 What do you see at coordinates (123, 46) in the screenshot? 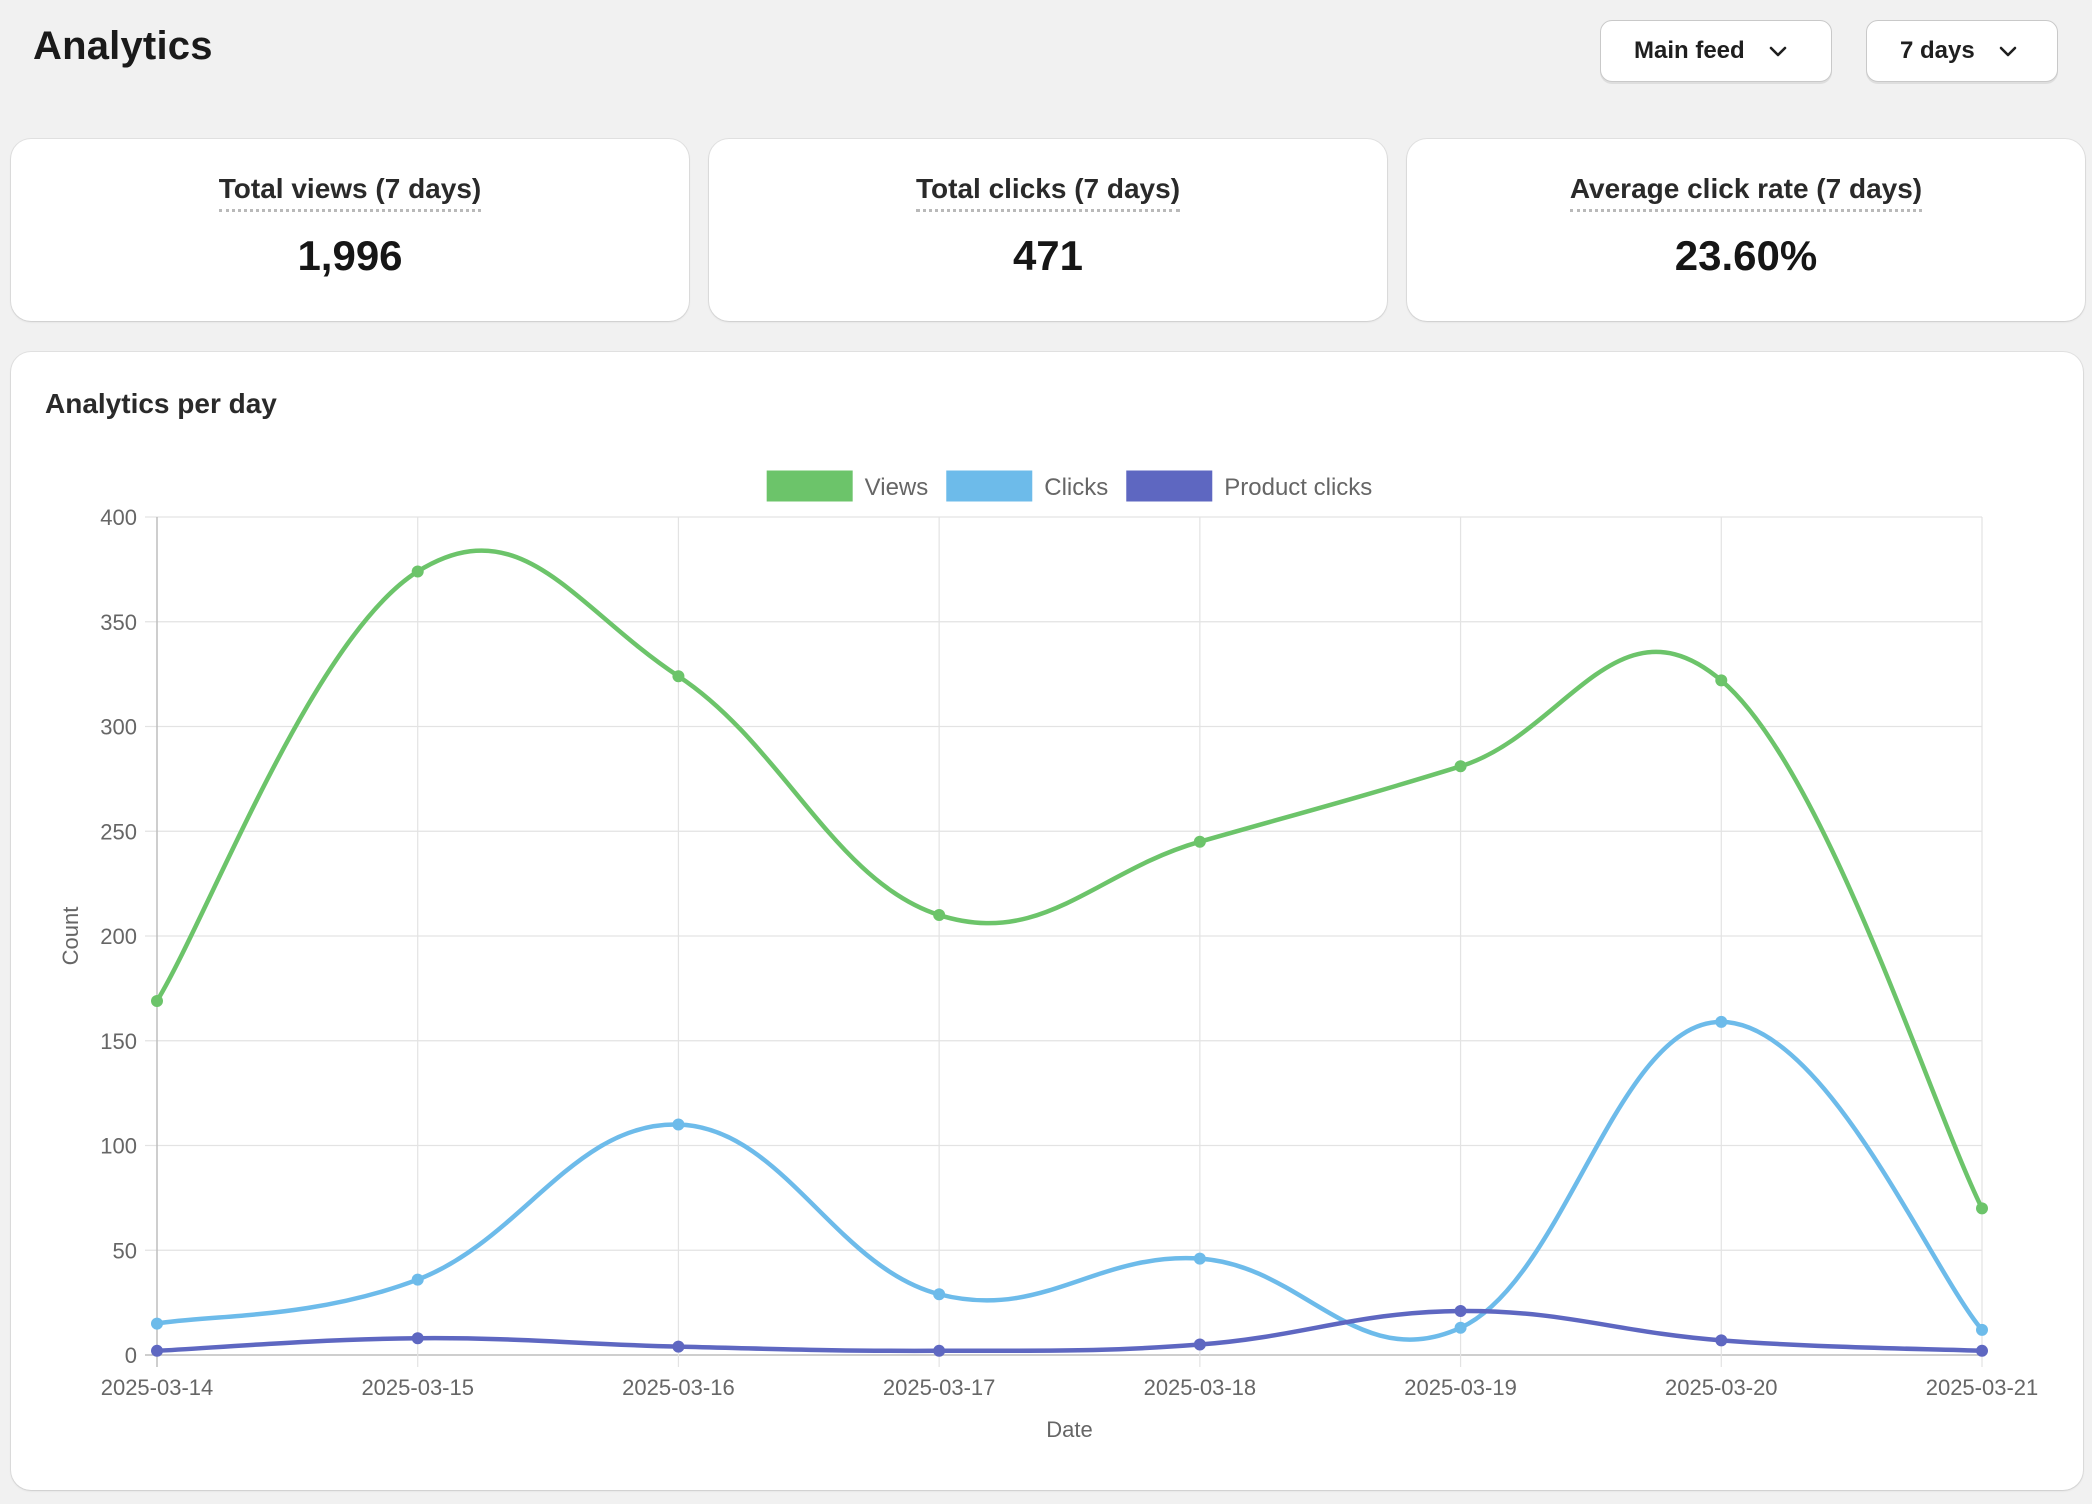
I see `page-title: Analytics` at bounding box center [123, 46].